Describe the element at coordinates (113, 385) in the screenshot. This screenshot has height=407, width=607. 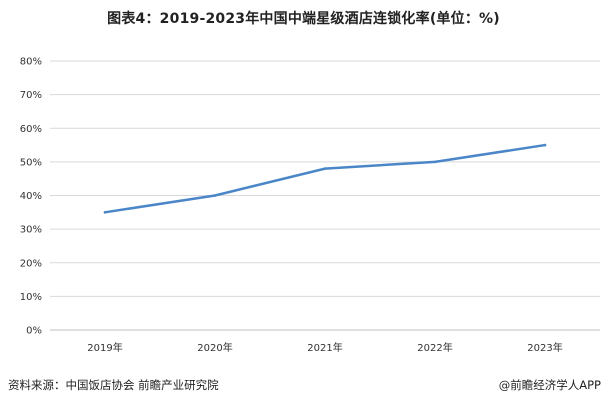
I see `source-note: 资料来源：中国饭店协会 前瞻产业研究院` at that location.